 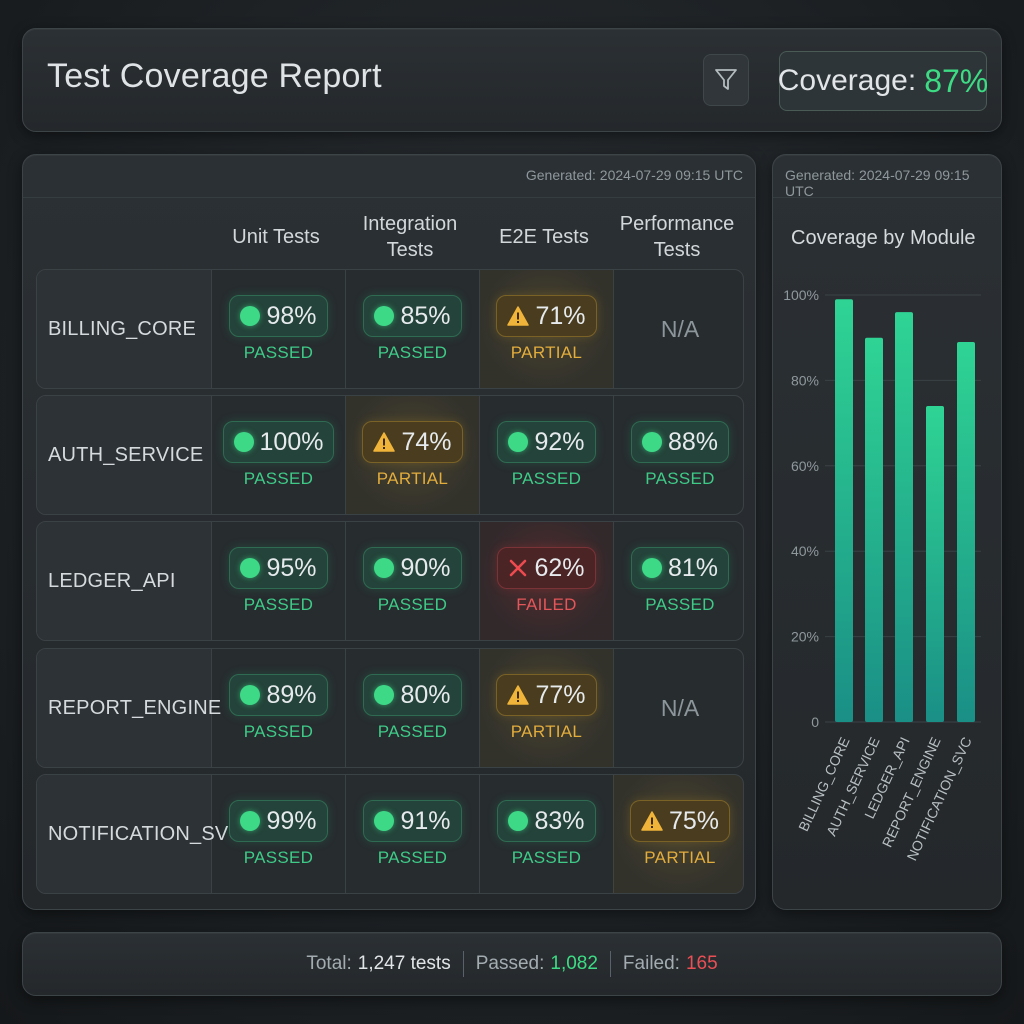 What do you see at coordinates (877, 183) in the screenshot?
I see `chart-generated-timestamp: Generated: 2024-07-29 09:15 UTC` at bounding box center [877, 183].